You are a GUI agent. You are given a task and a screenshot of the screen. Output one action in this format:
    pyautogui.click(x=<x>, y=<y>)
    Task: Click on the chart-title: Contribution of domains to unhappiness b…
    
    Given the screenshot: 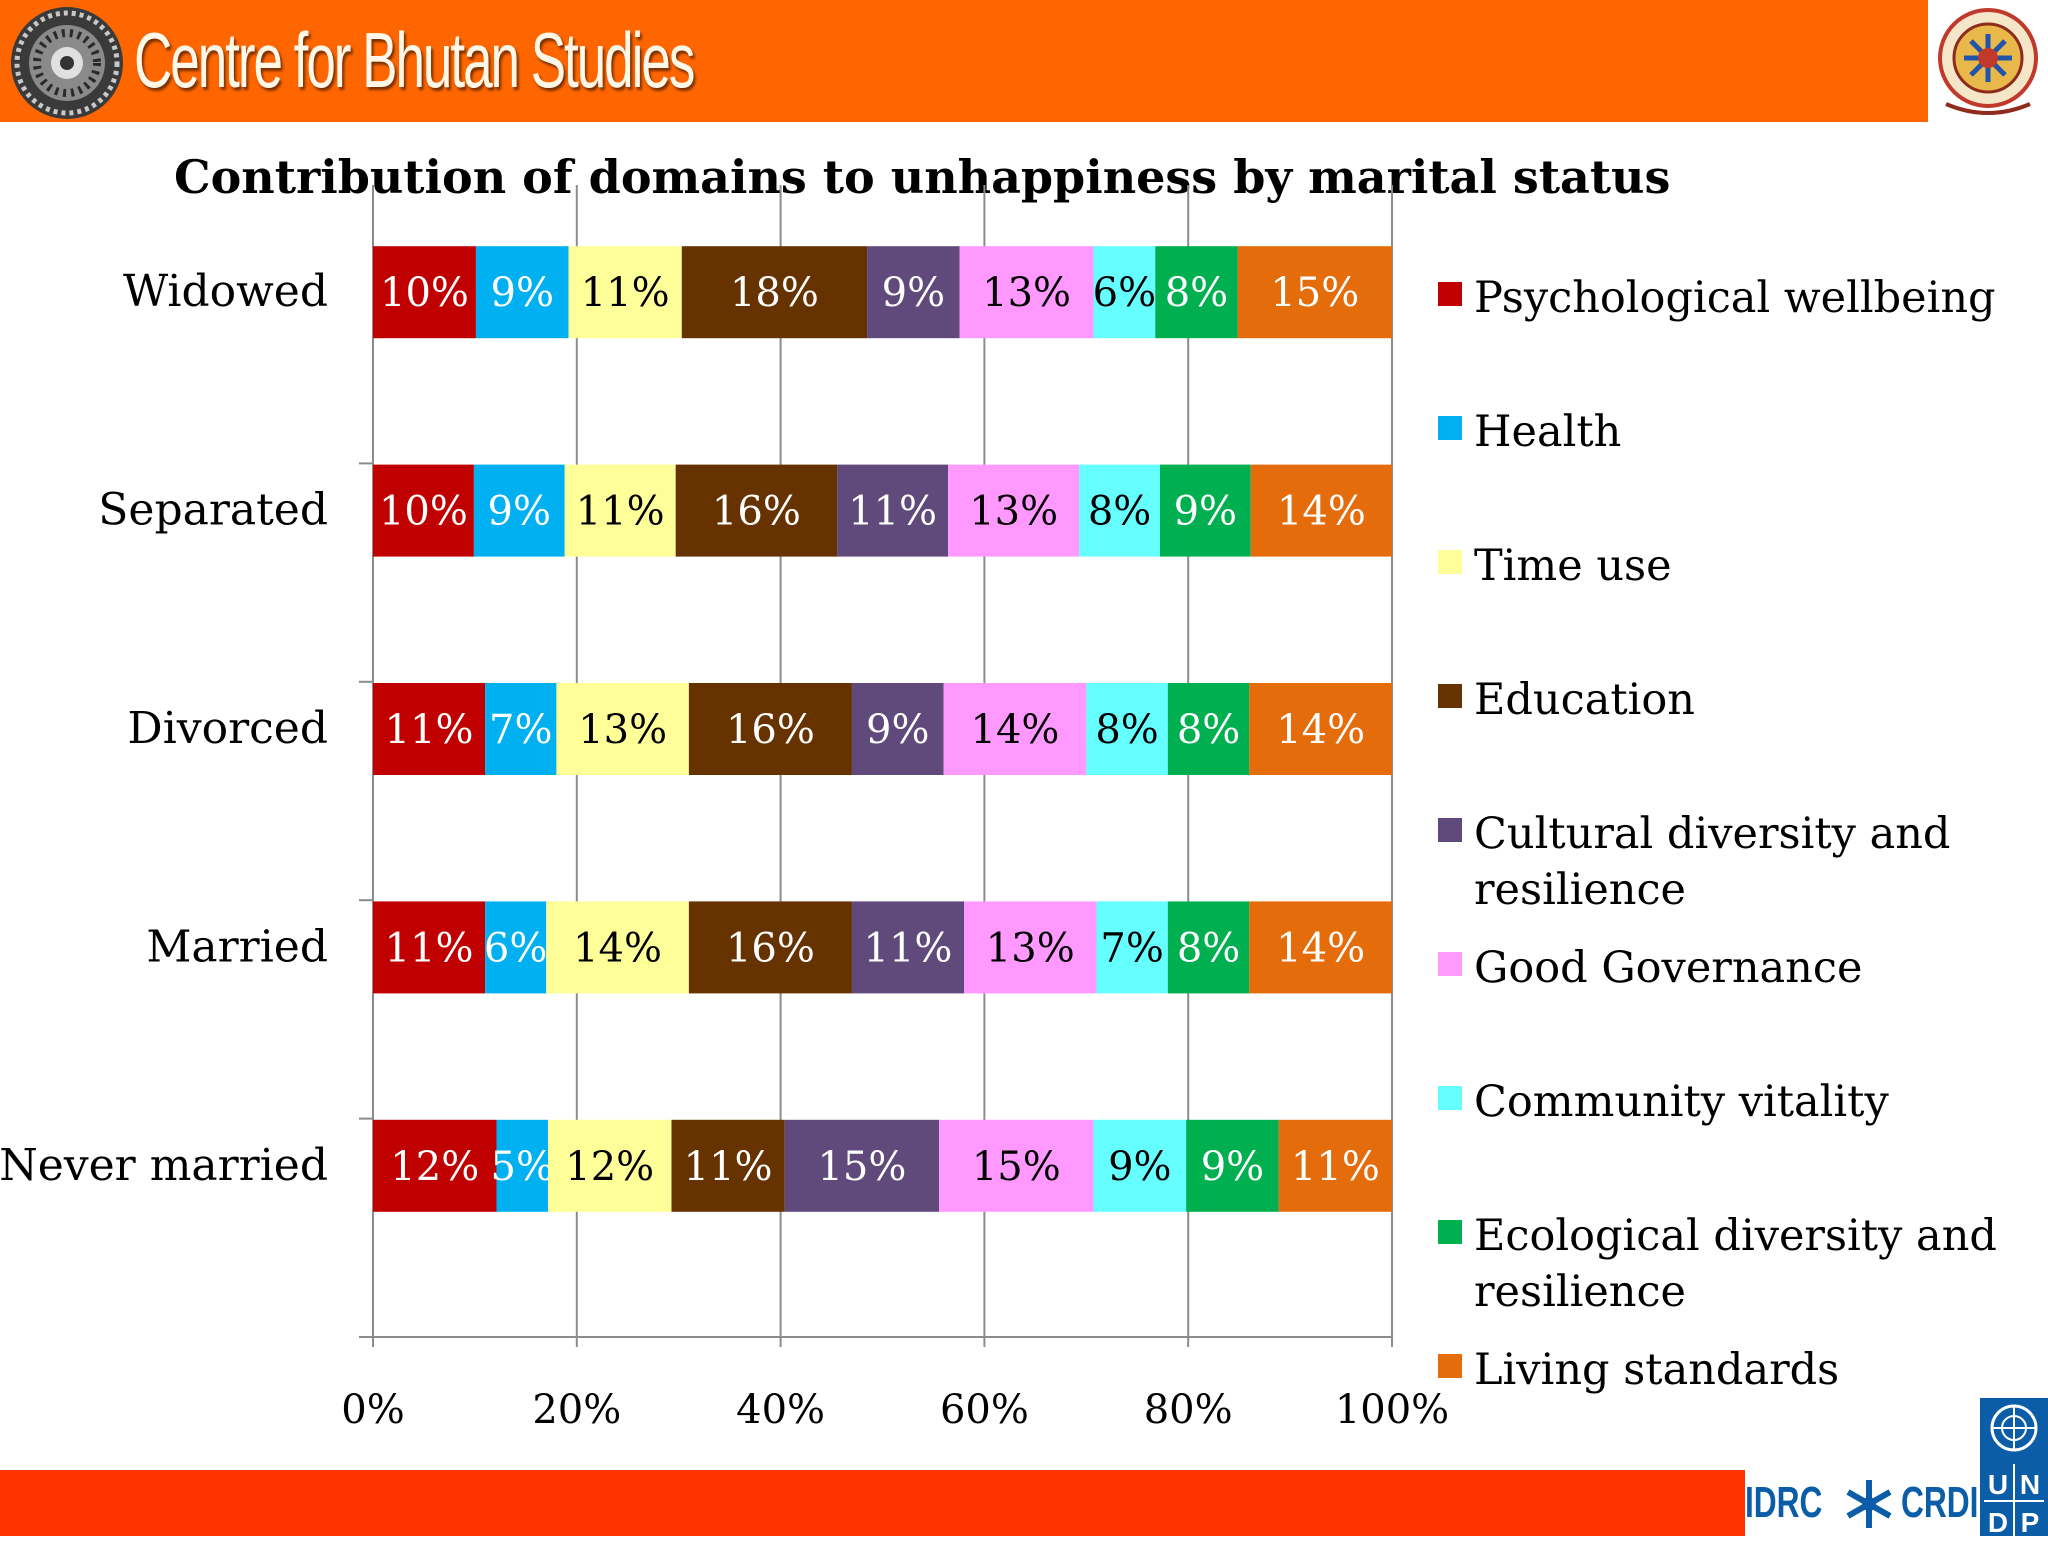 What is the action you would take?
    pyautogui.click(x=922, y=177)
    